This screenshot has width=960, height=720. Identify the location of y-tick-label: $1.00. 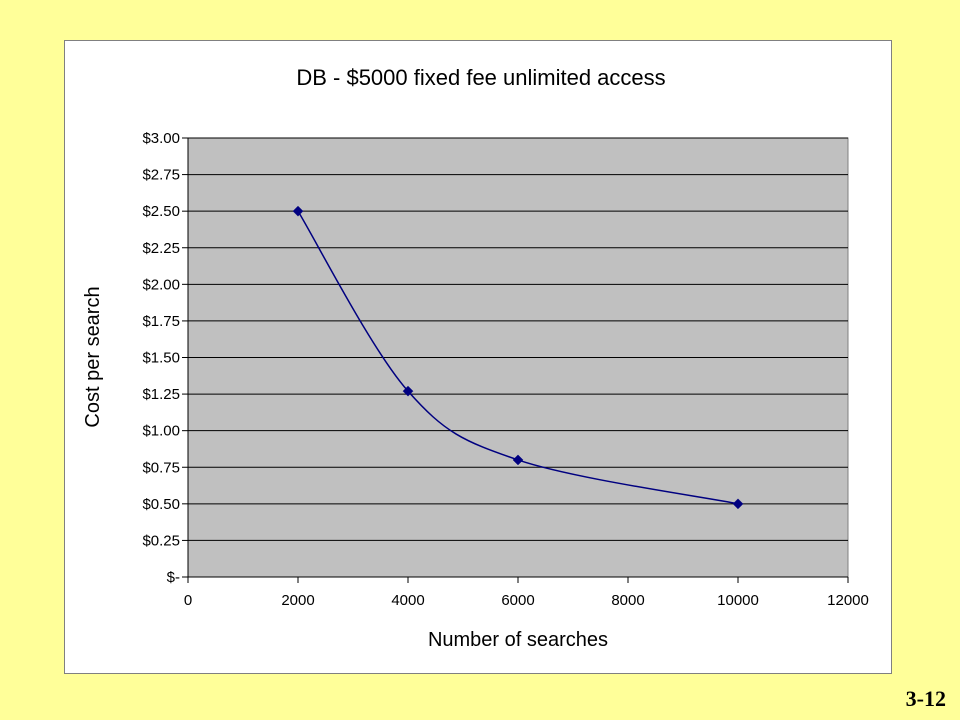
(161, 431).